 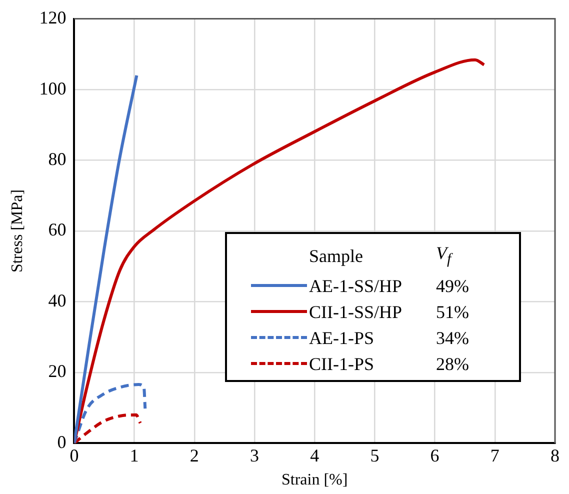 I want to click on x-tick-label: 8, so click(x=555, y=456).